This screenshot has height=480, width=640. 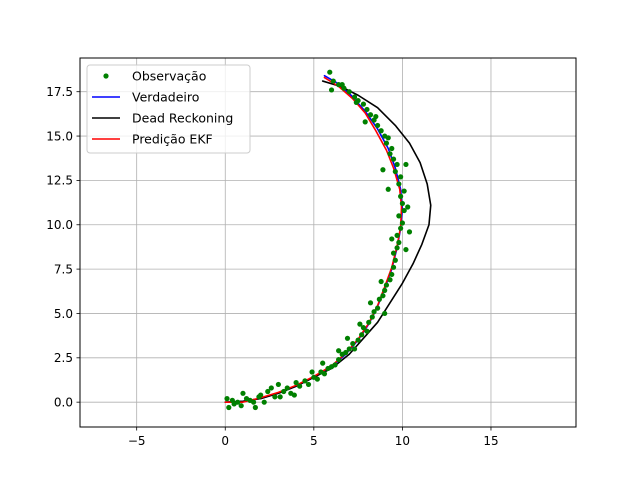 What do you see at coordinates (63, 247) in the screenshot?
I see `y-axis: 0.0 2.5 5.0 7.5 10.0 12.5 15.0 17.5` at bounding box center [63, 247].